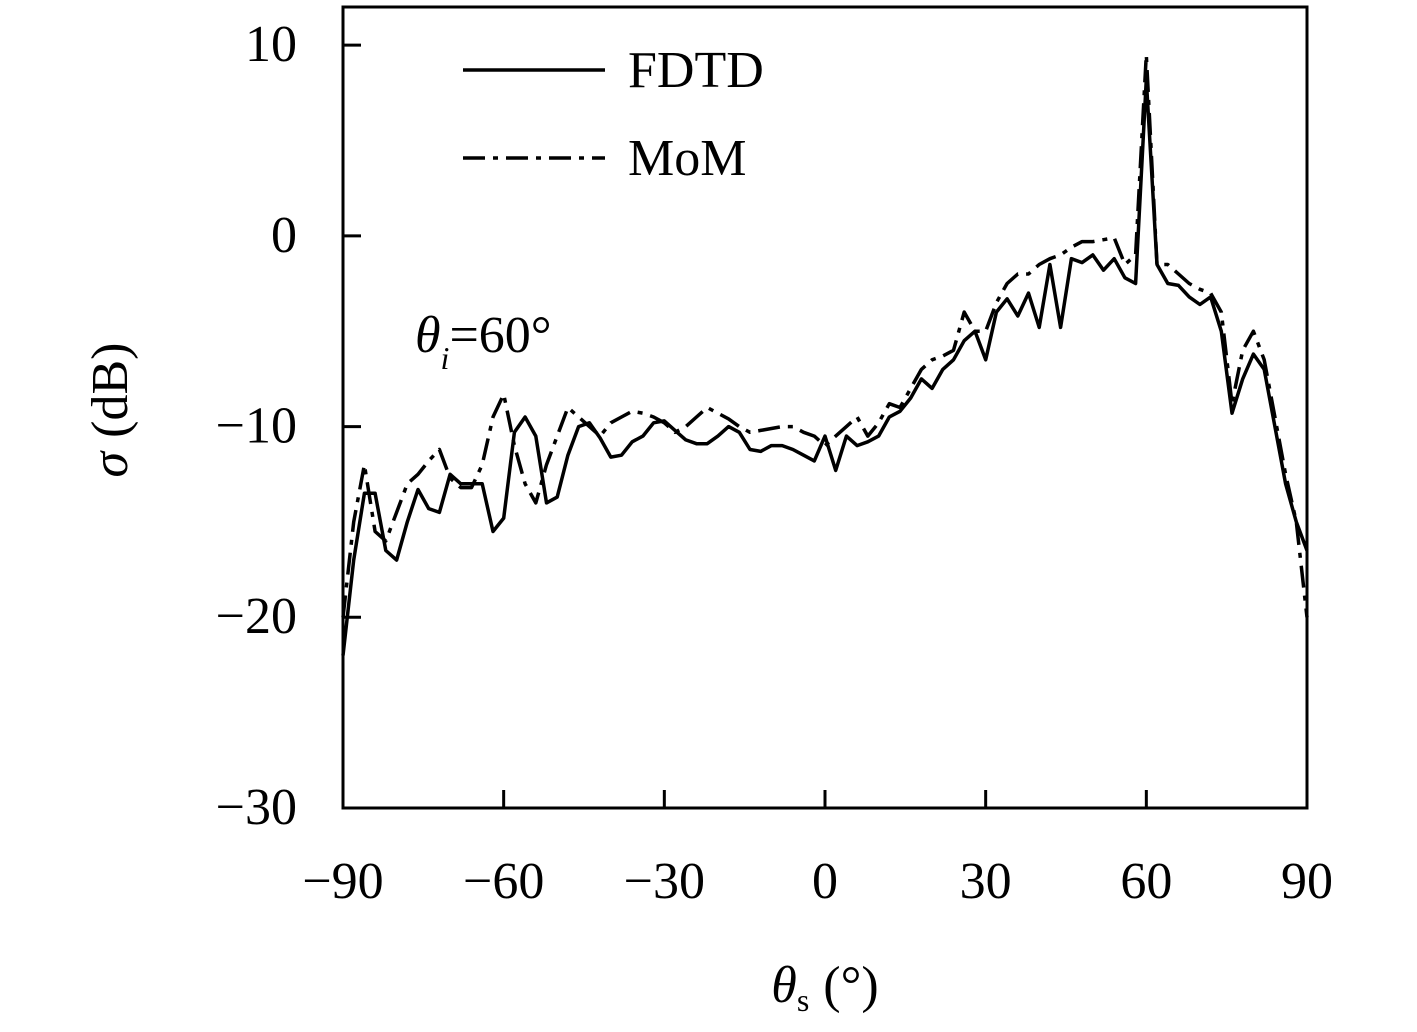  Describe the element at coordinates (825, 881) in the screenshot. I see `x-tick-label: 0` at that location.